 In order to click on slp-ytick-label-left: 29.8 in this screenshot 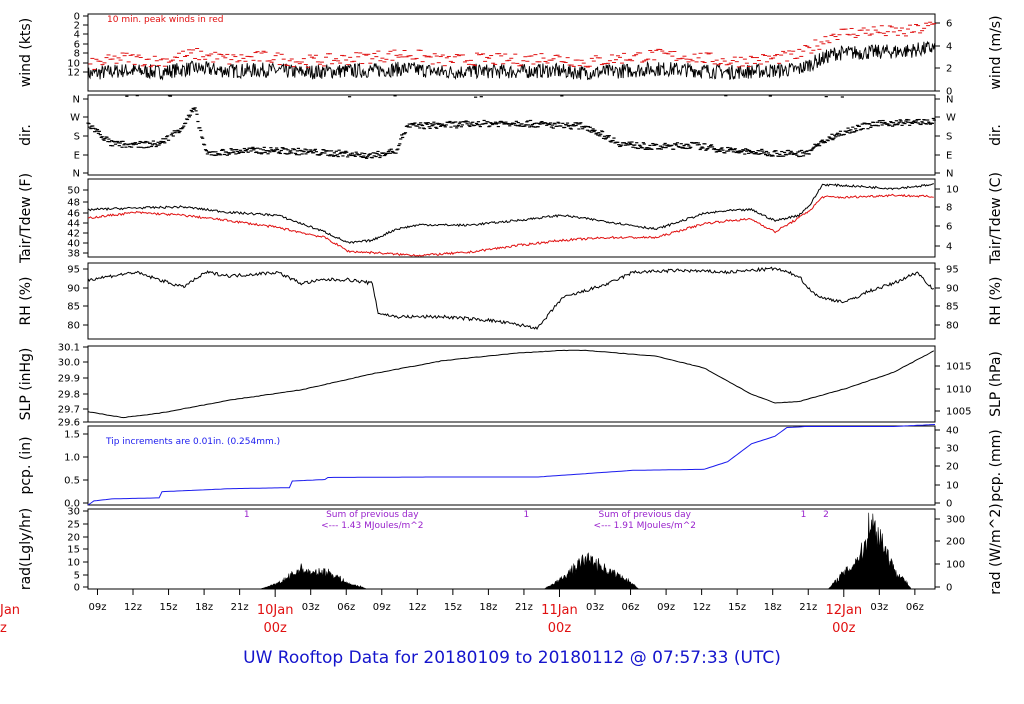, I will do `click(69, 395)`.